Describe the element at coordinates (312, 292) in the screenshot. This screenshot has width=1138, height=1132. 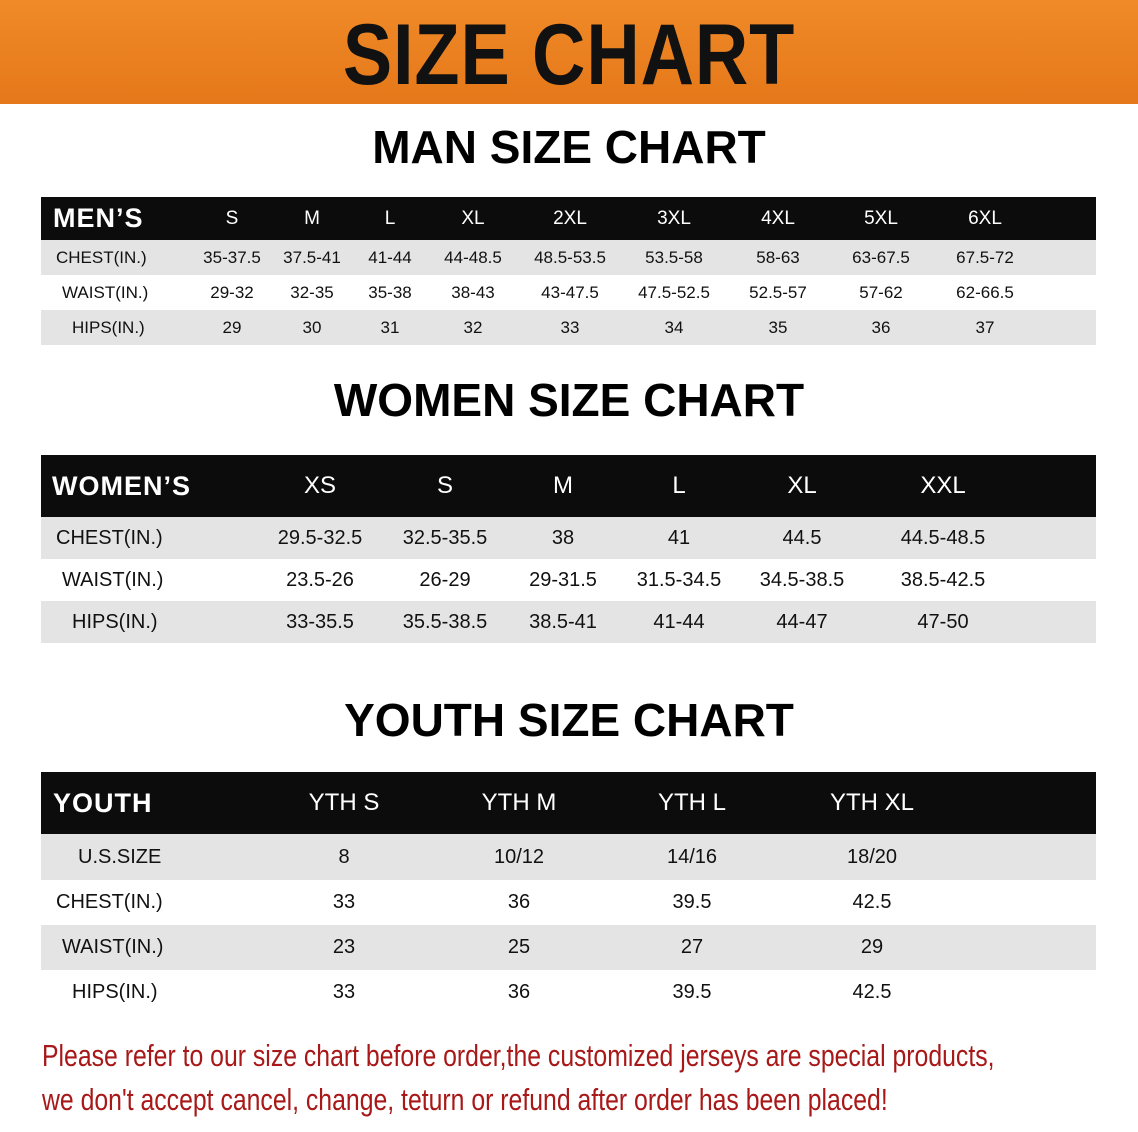
I see `table-cell: 32-35` at that location.